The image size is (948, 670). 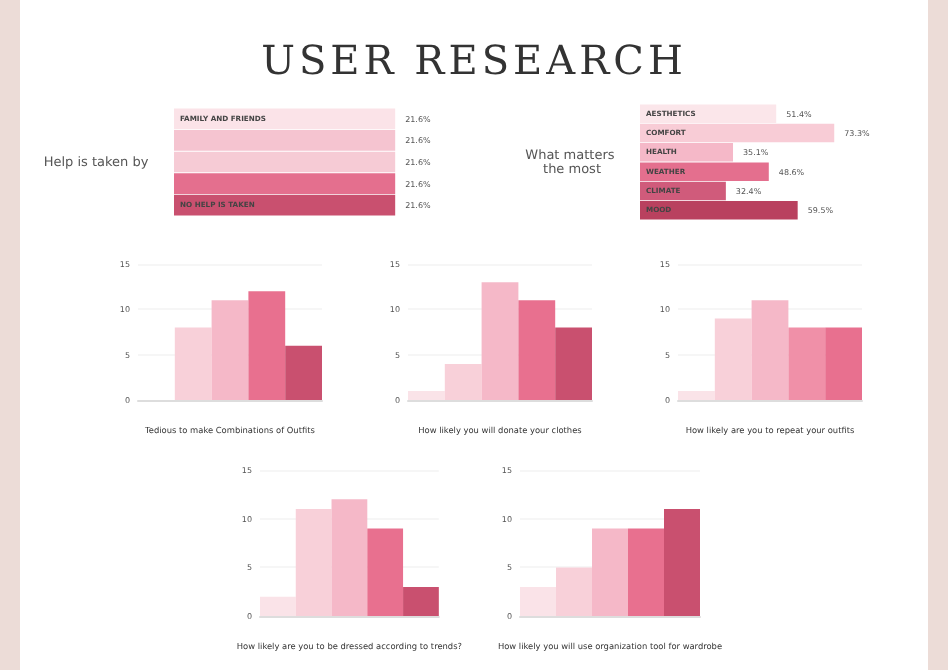 What do you see at coordinates (474, 60) in the screenshot?
I see `chart-title: USER RESEARCH` at bounding box center [474, 60].